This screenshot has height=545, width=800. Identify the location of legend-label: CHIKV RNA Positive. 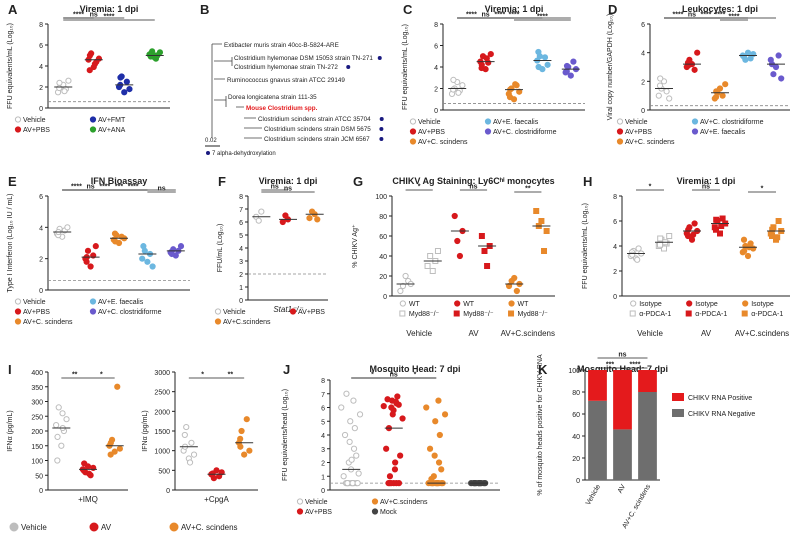
(720, 398).